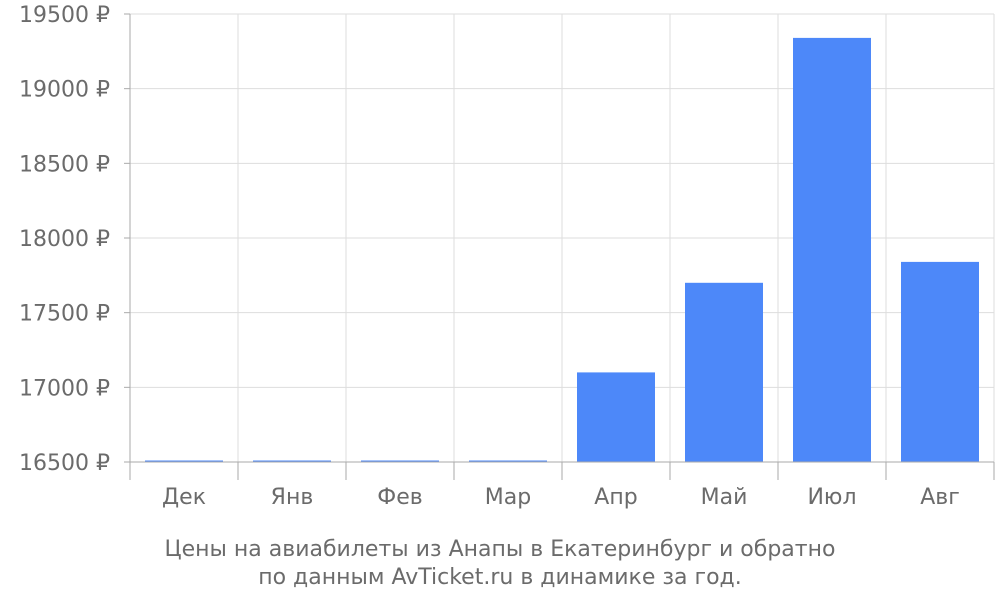  Describe the element at coordinates (292, 497) in the screenshot. I see `x-tick-label: Янв` at that location.